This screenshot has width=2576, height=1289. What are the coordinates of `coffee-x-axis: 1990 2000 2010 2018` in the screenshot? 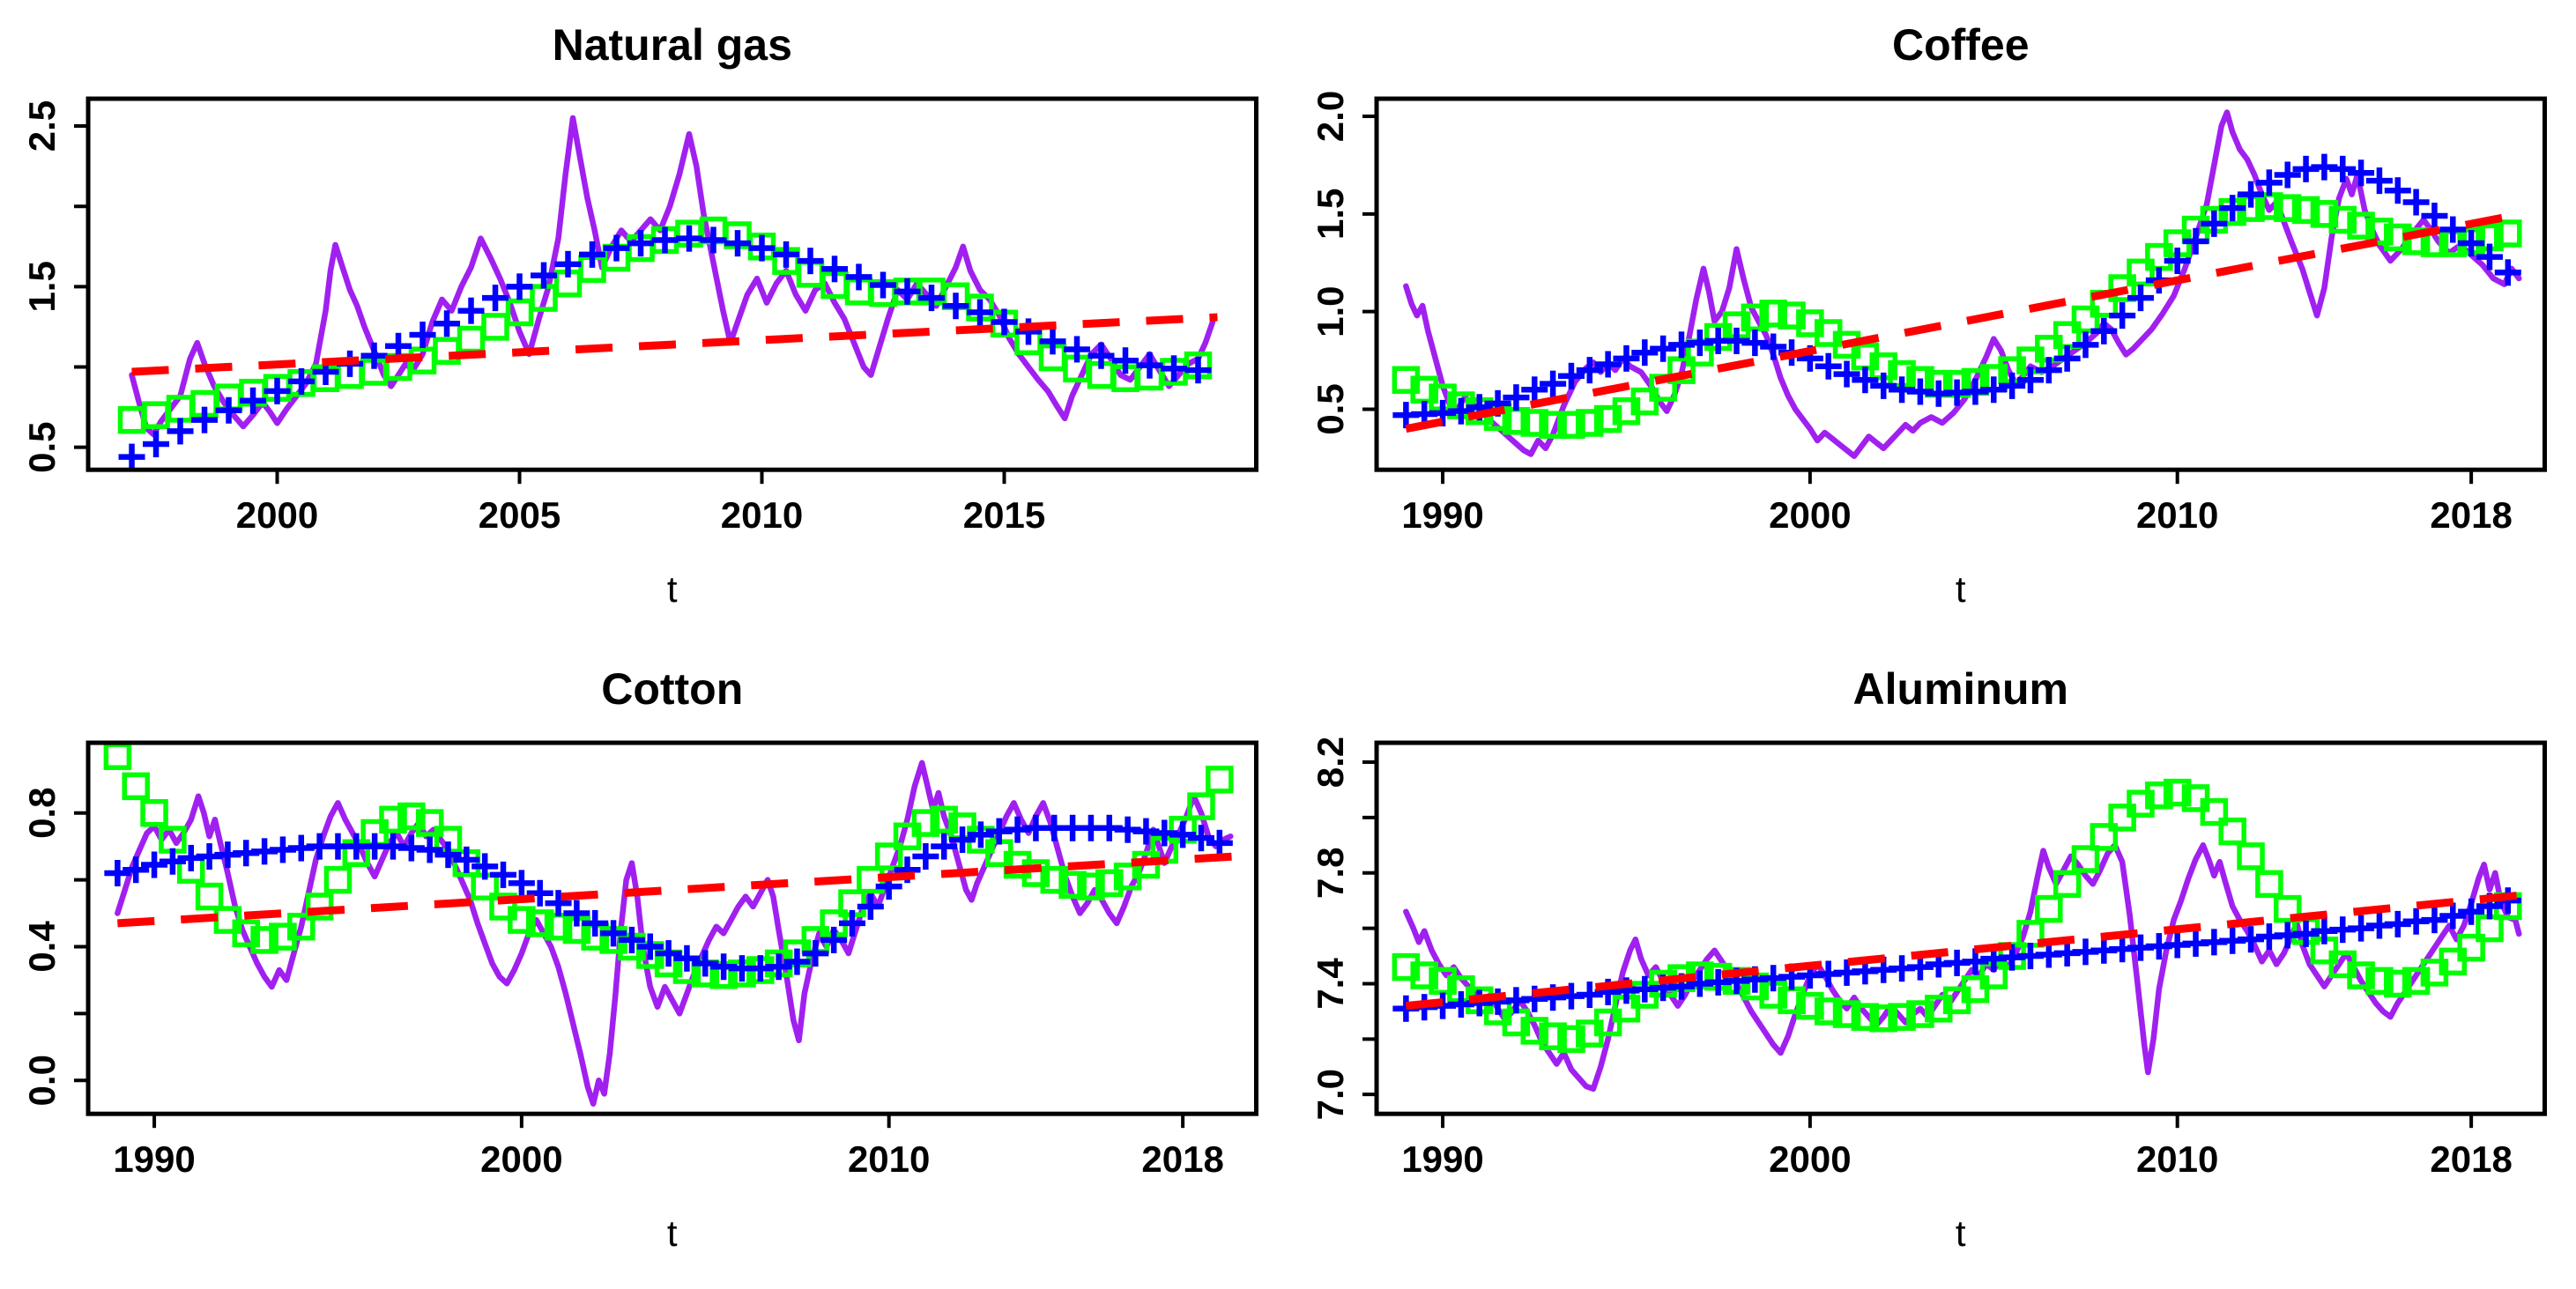 It's located at (1957, 503).